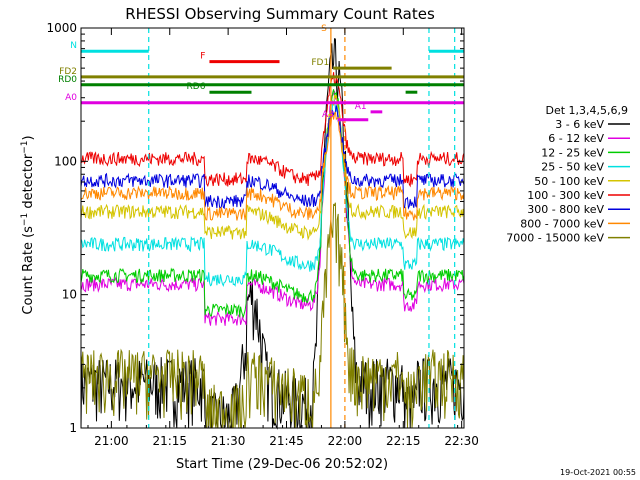  Describe the element at coordinates (228, 441) in the screenshot. I see `x-tick-label: 21:30` at that location.